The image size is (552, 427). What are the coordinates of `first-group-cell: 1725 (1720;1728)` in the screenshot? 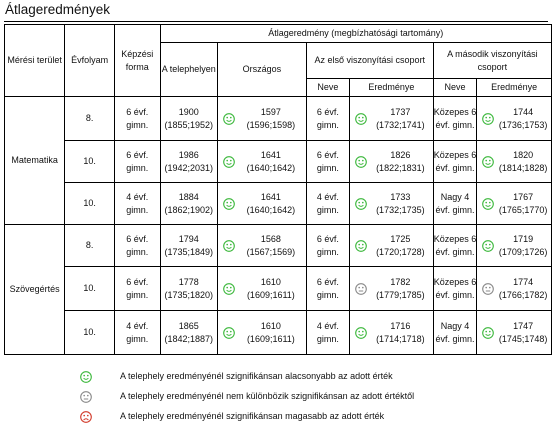 It's located at (391, 245).